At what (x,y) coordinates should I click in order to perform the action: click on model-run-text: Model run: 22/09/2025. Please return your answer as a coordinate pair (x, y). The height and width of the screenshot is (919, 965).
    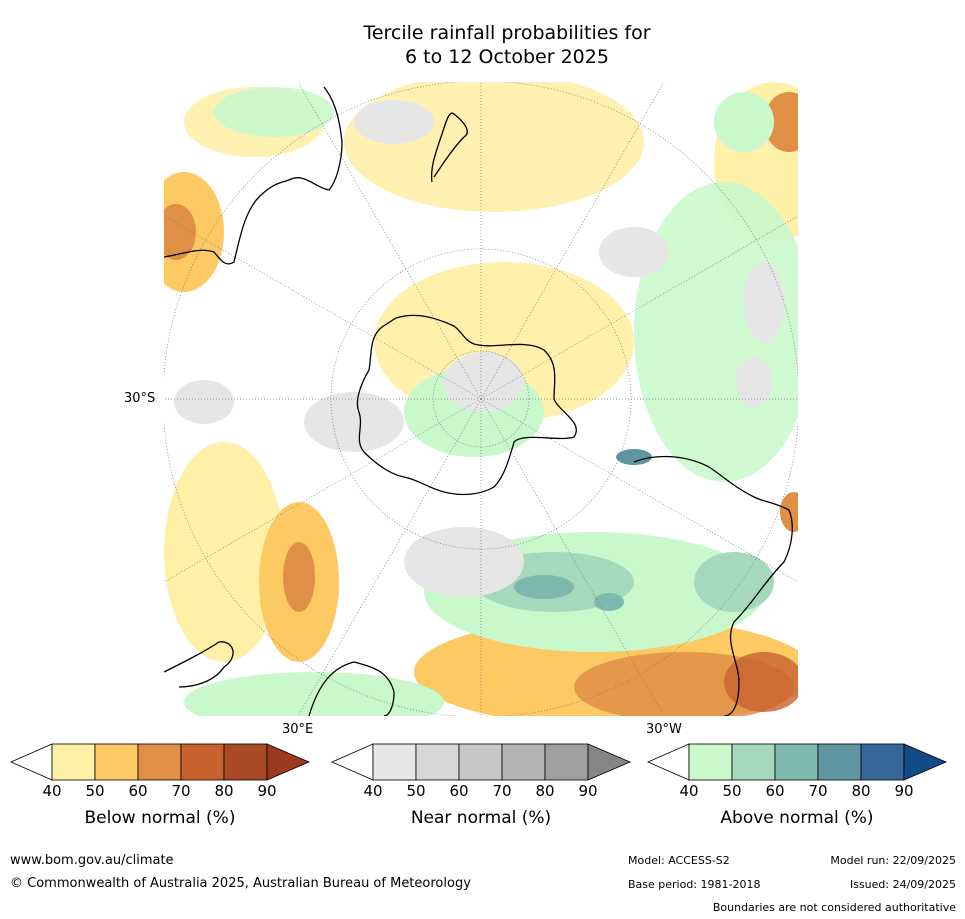
    Looking at the image, I should click on (893, 860).